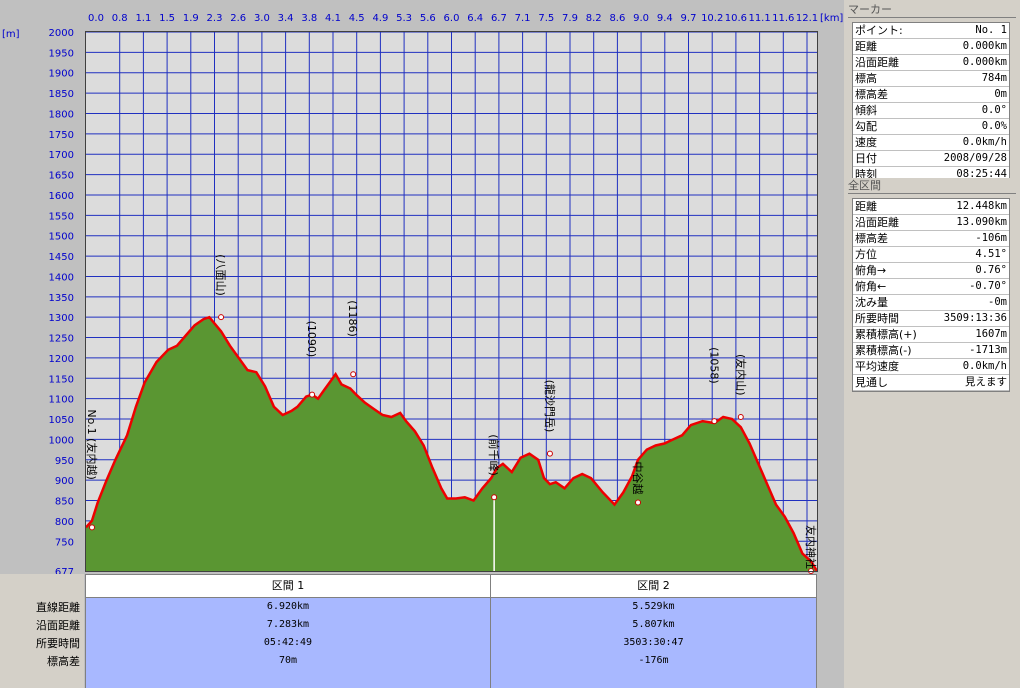  I want to click on y-tick-label: 1150, so click(61, 379).